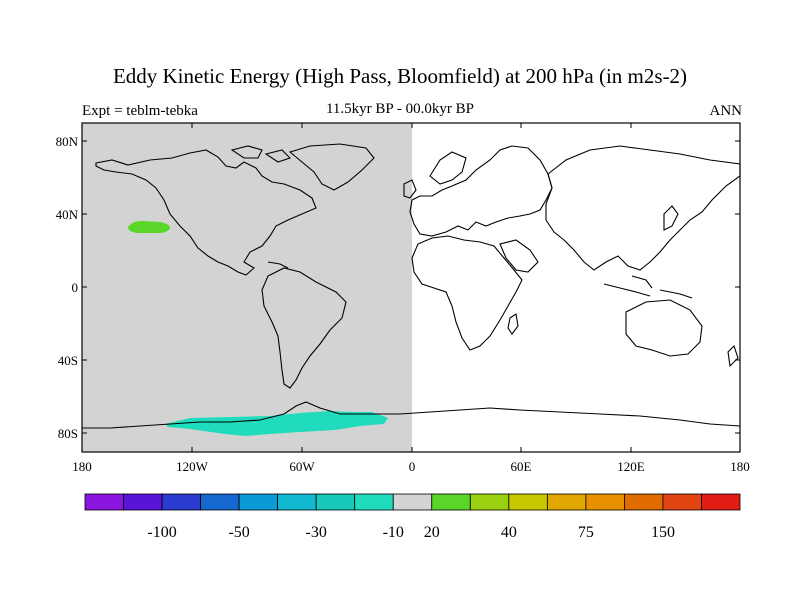 The image size is (800, 600). Describe the element at coordinates (67, 433) in the screenshot. I see `lat-label-80s: 80S` at that location.